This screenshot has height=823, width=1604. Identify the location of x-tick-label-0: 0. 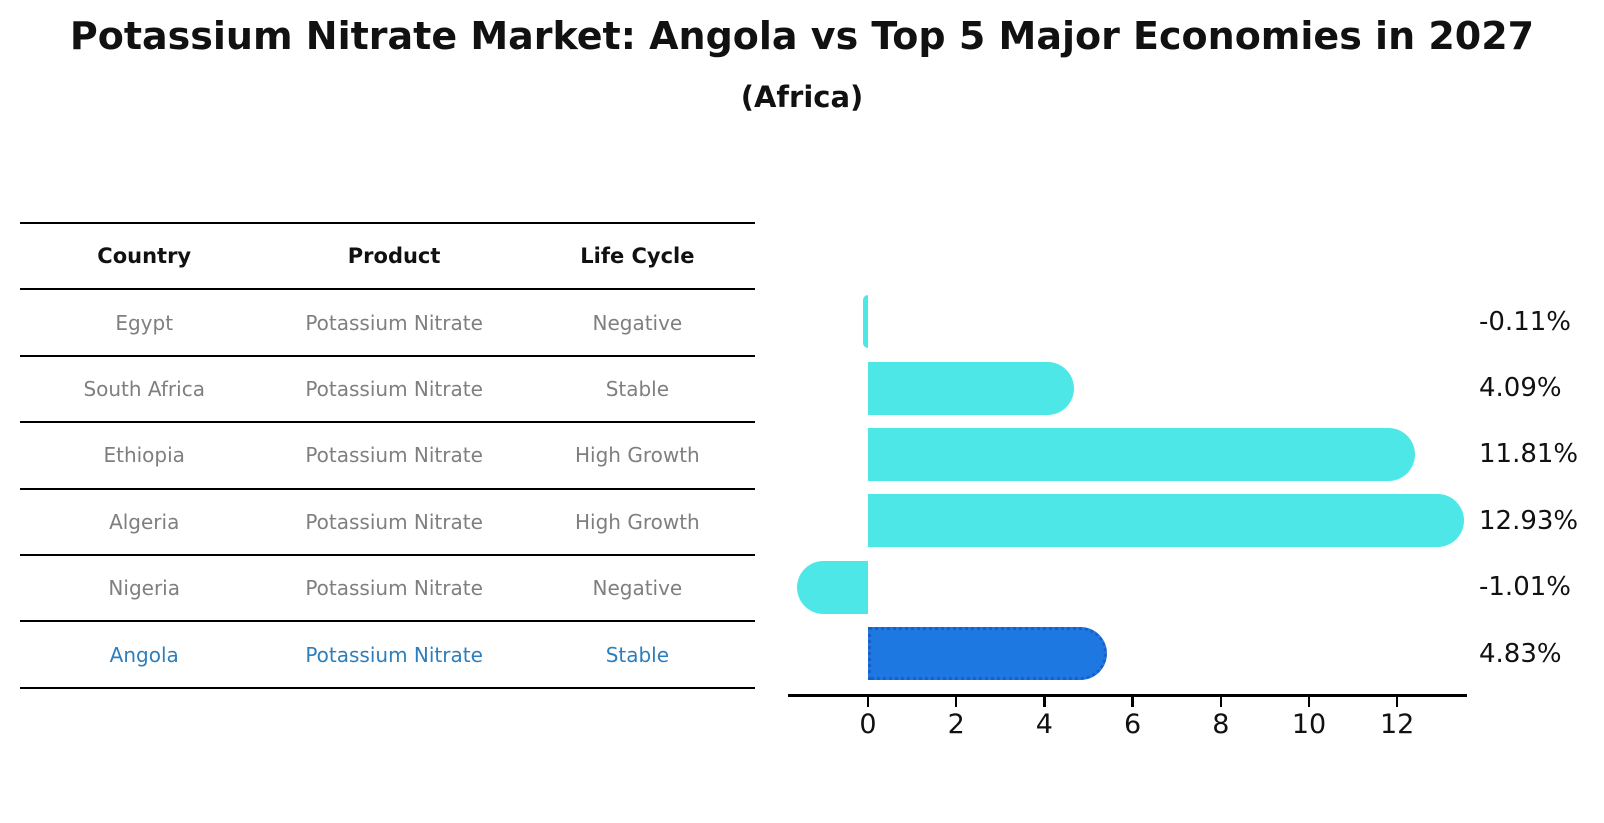
(868, 724).